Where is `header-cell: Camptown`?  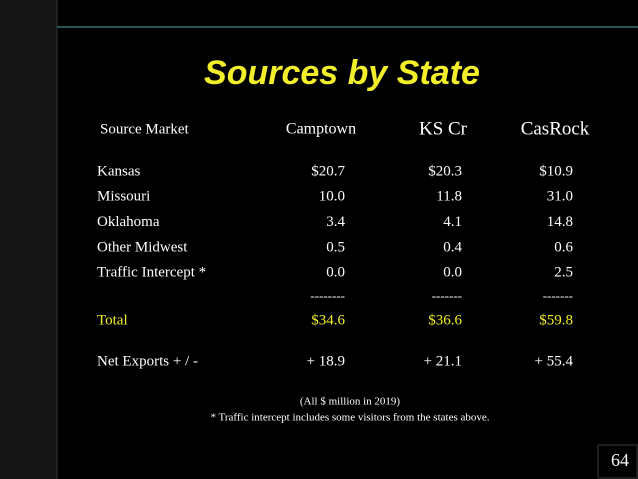 header-cell: Camptown is located at coordinates (321, 129).